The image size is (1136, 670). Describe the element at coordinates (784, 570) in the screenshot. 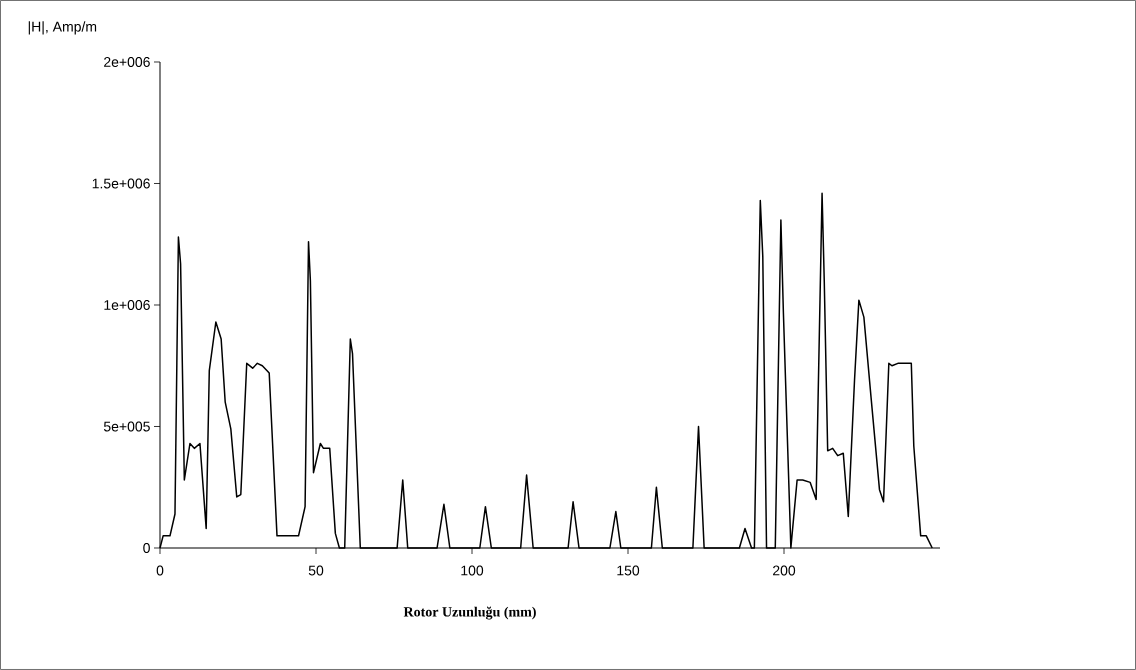

I see `x-tick-label: 200` at that location.